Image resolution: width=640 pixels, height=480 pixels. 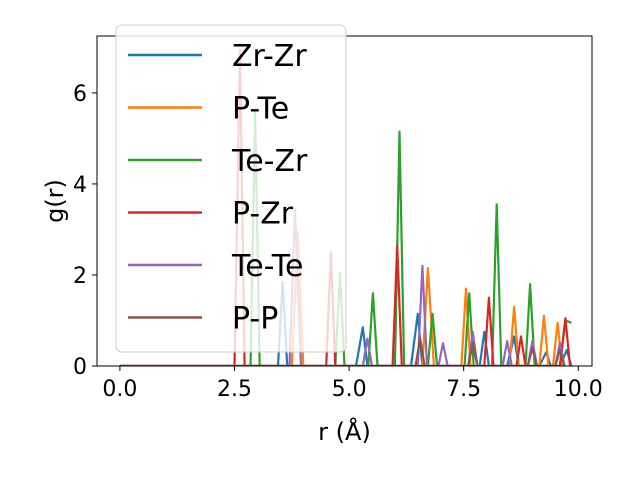 I want to click on legend-label-te-zr: Te-Zr, so click(x=269, y=161).